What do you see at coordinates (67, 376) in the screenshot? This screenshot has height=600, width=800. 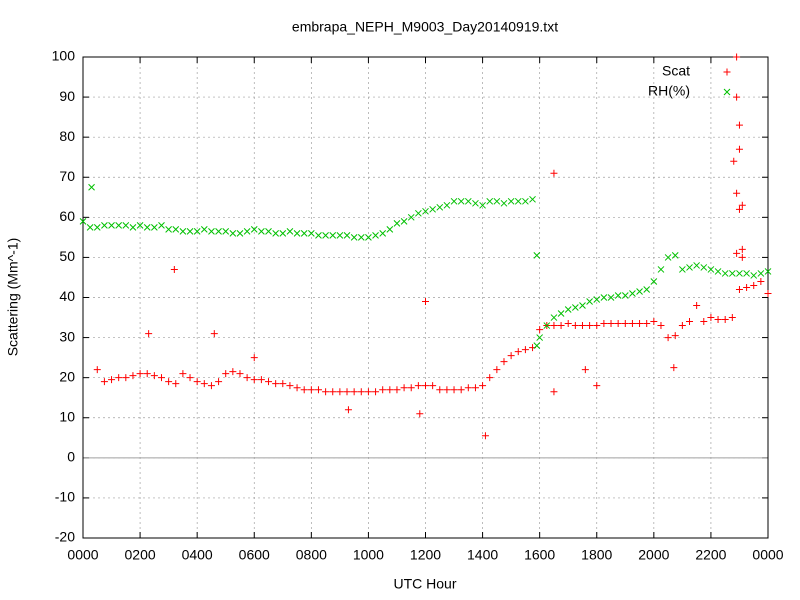 I see `y-tick-label: 20` at bounding box center [67, 376].